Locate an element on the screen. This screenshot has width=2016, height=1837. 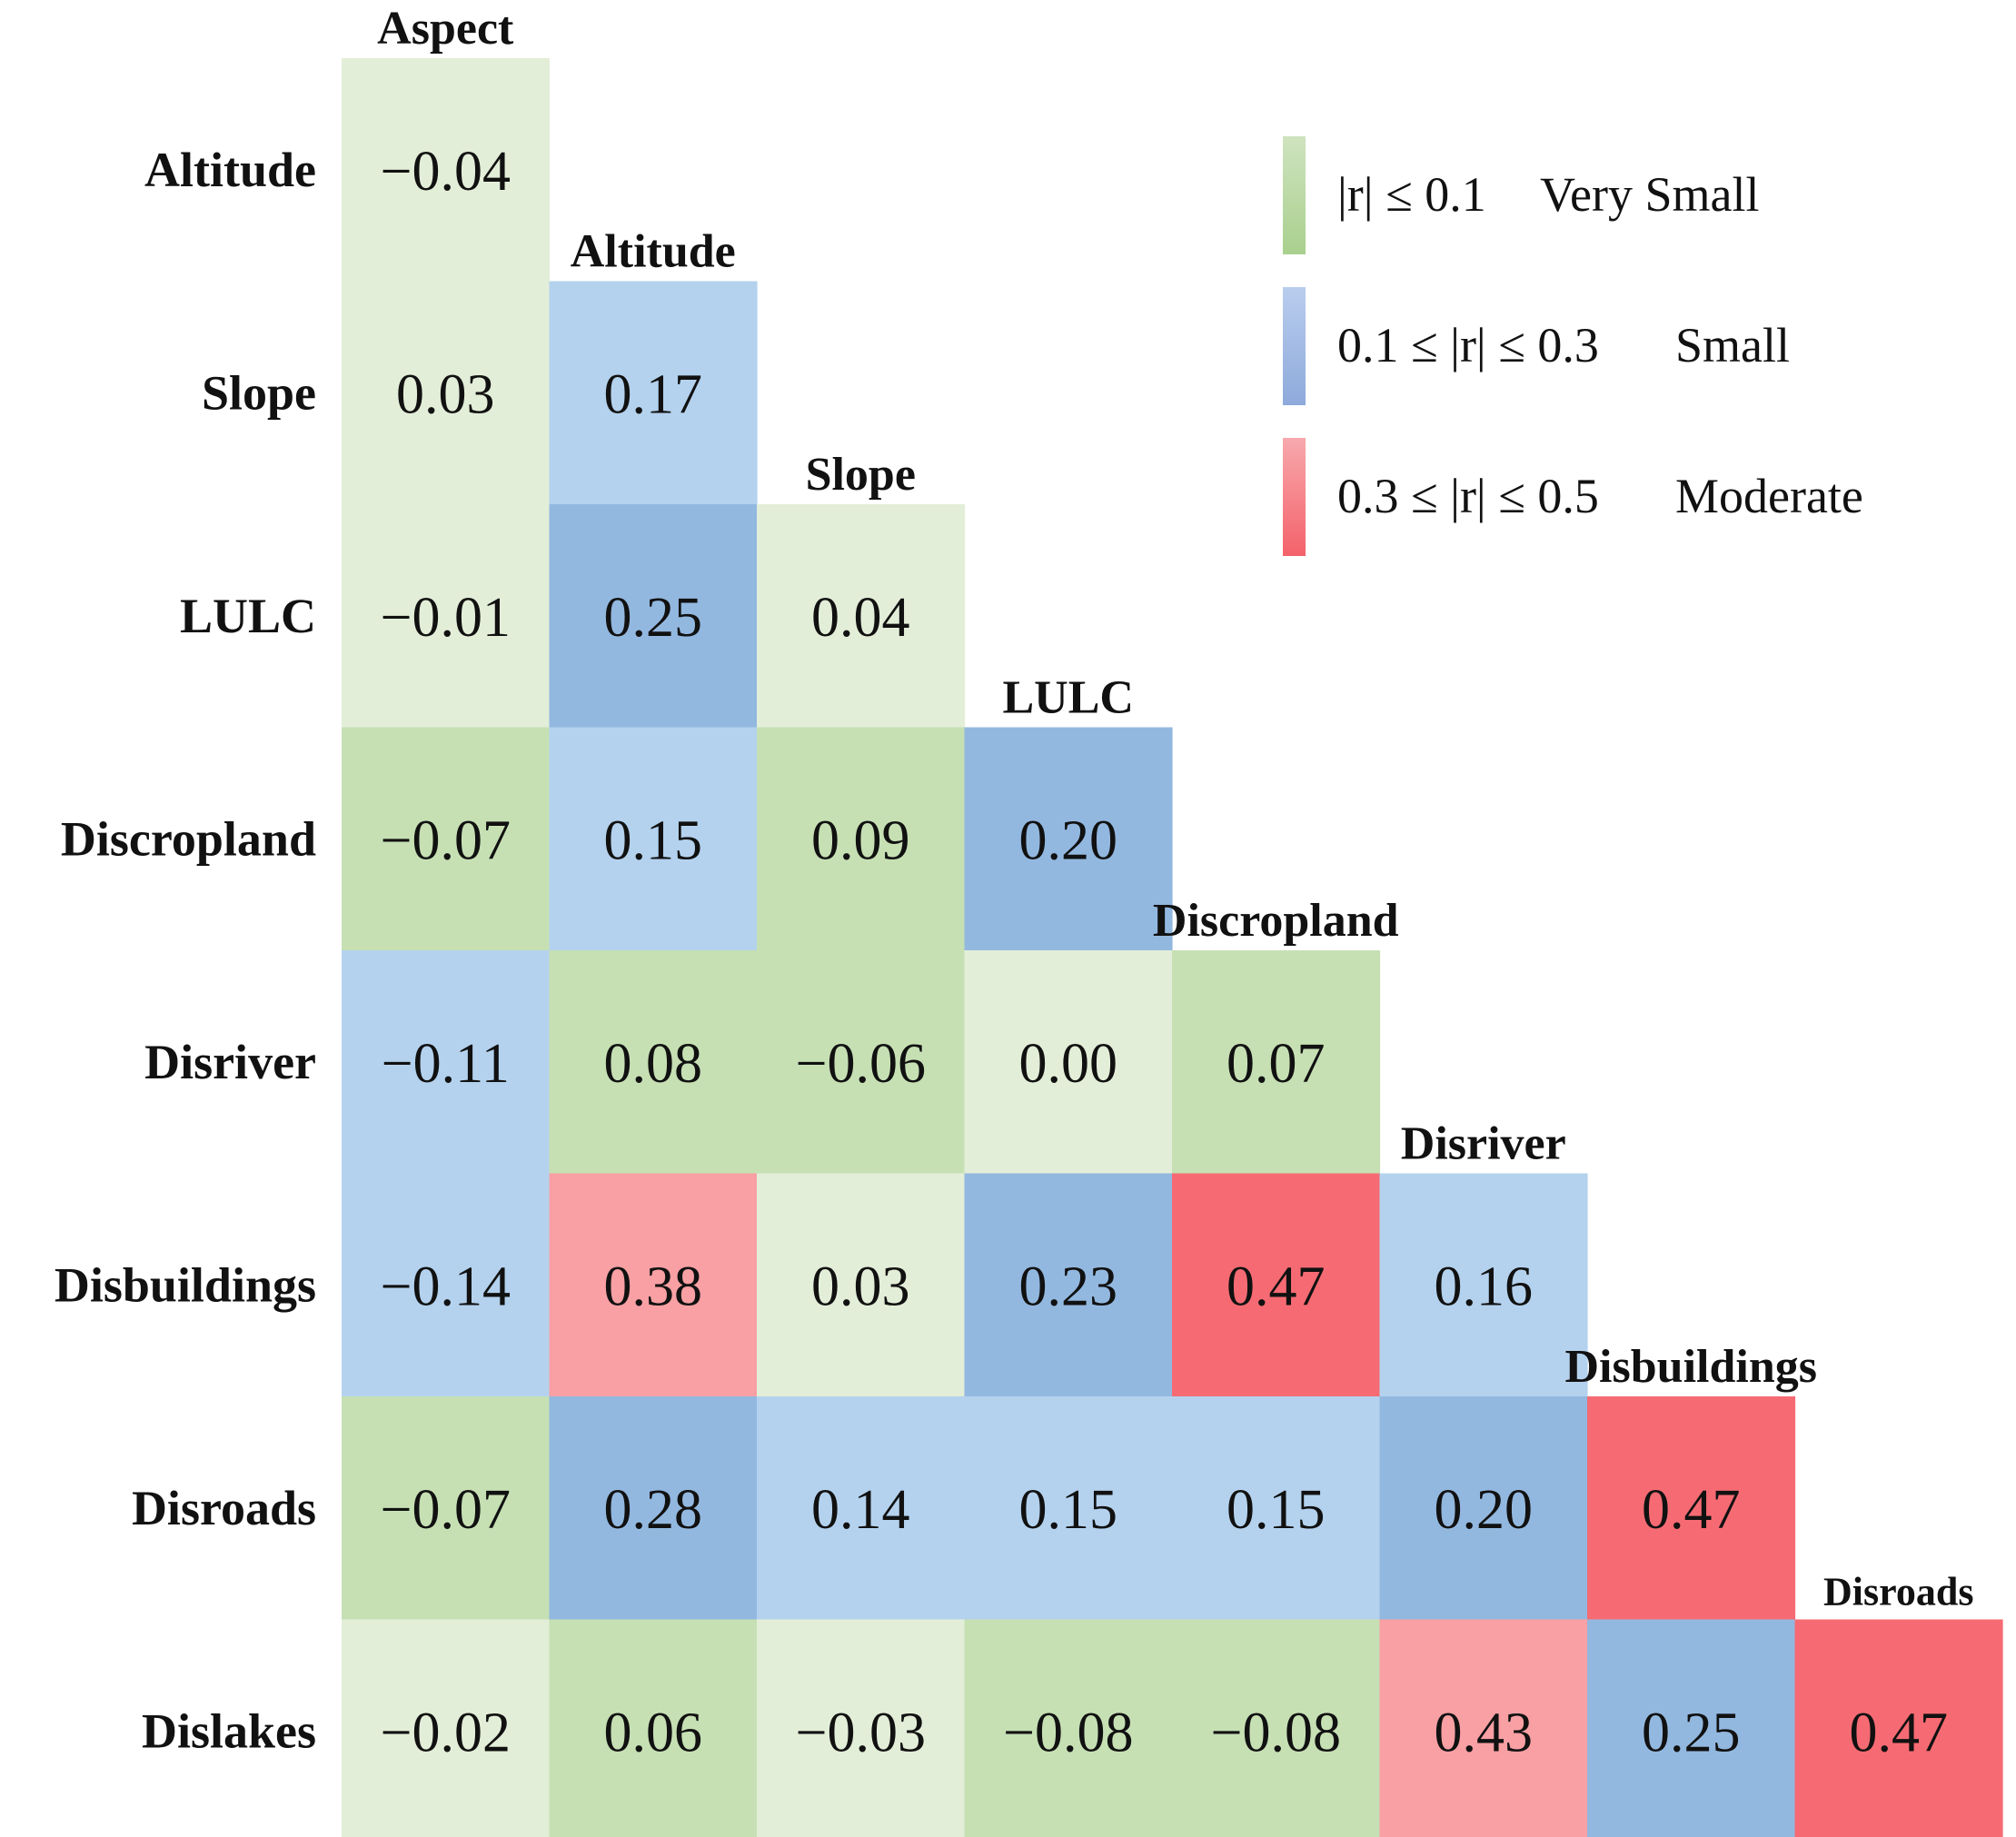
column-label: Slope is located at coordinates (861, 475).